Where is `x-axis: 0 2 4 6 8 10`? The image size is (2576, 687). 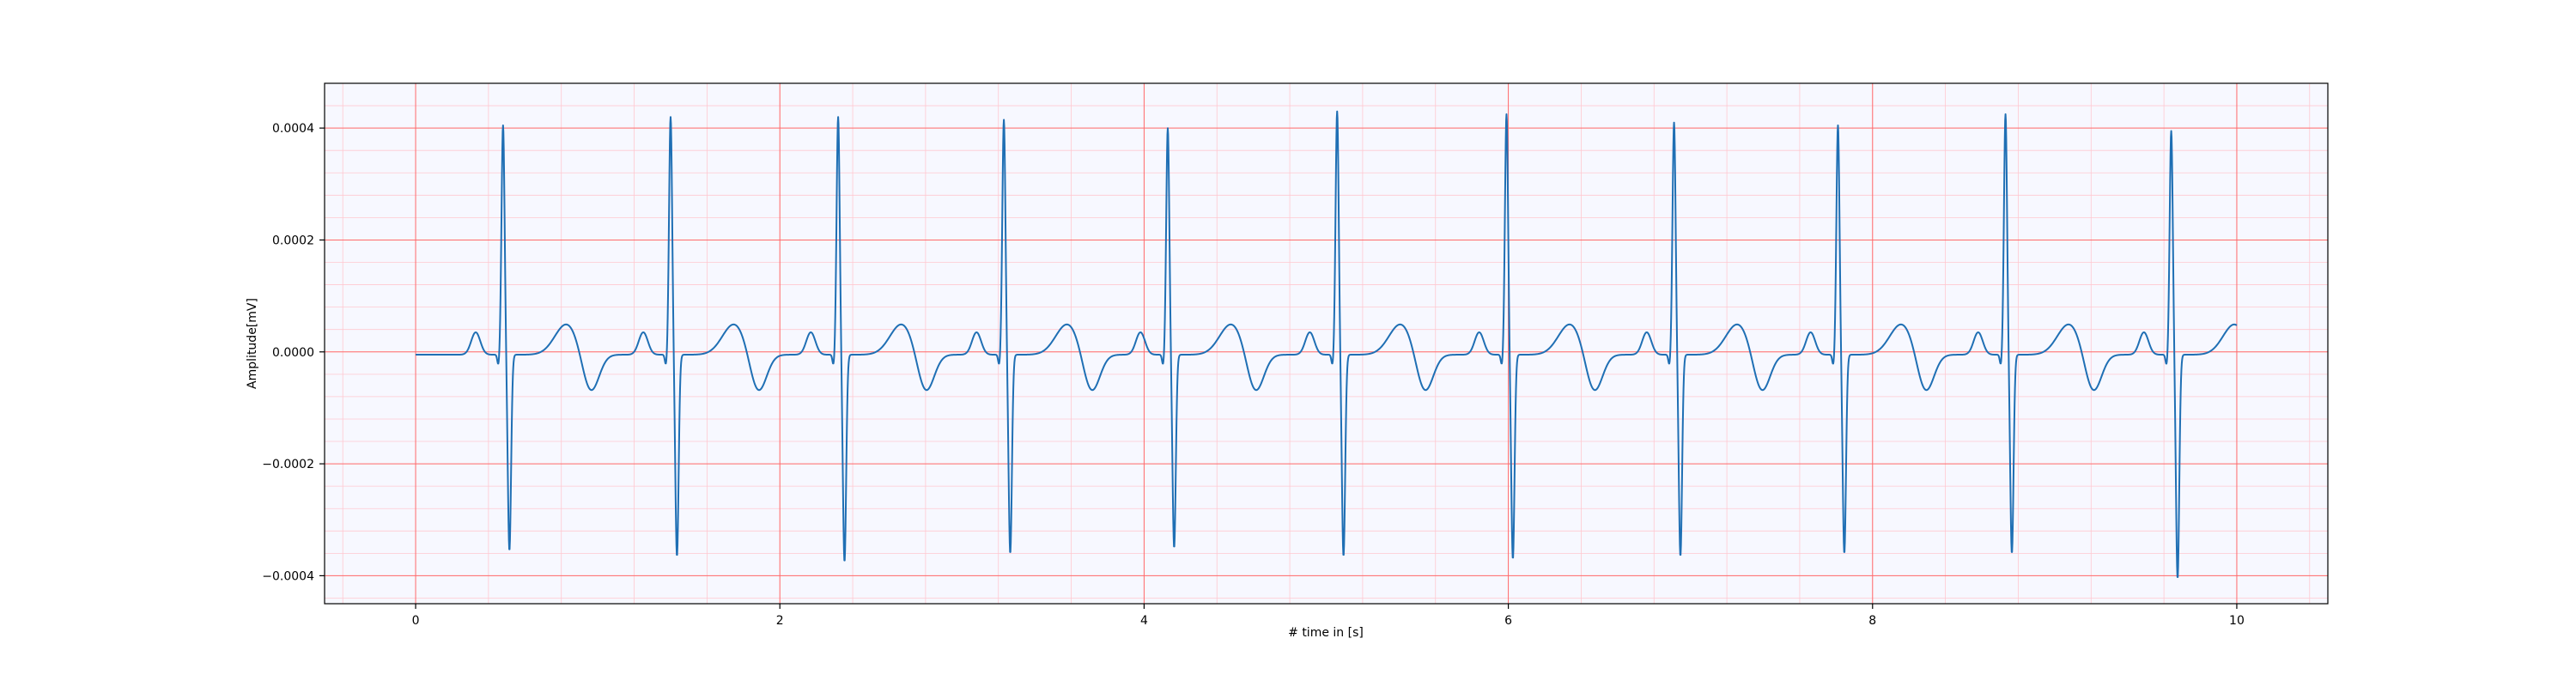 x-axis: 0 2 4 6 8 10 is located at coordinates (1328, 616).